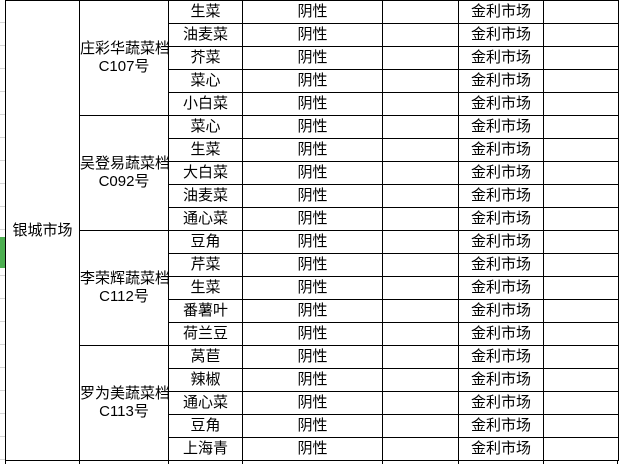  Describe the element at coordinates (205, 173) in the screenshot. I see `cell-vegetable: 大白菜` at that location.